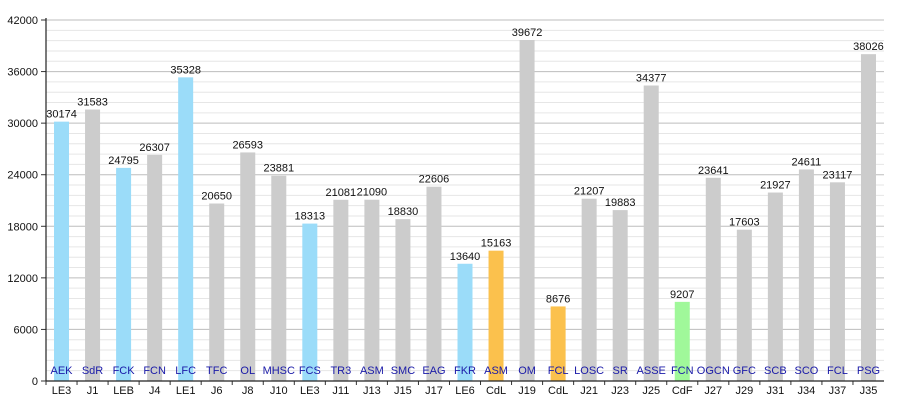  Describe the element at coordinates (807, 162) in the screenshot. I see `bar-value-label: 24611` at that location.